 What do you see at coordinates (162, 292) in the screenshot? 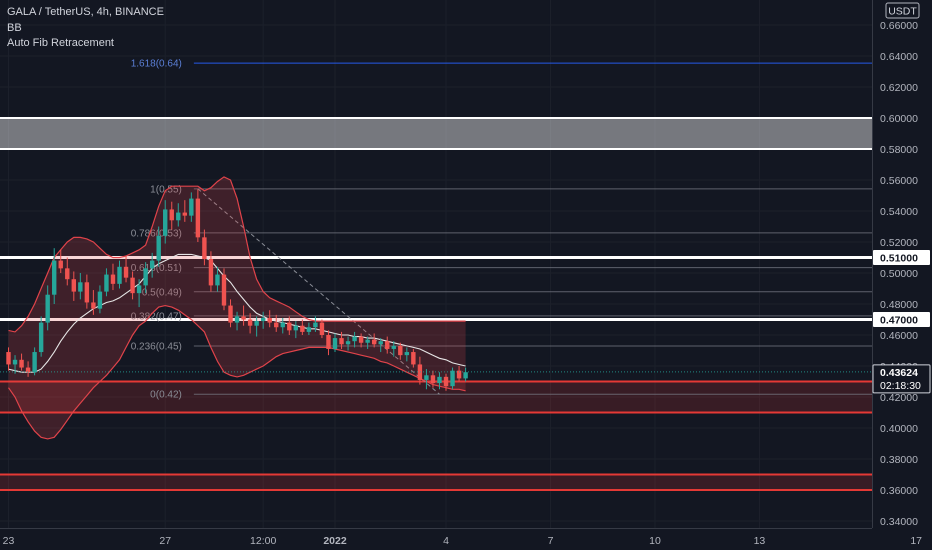
I see `fib-level-label: 0.5(0.49)` at bounding box center [162, 292].